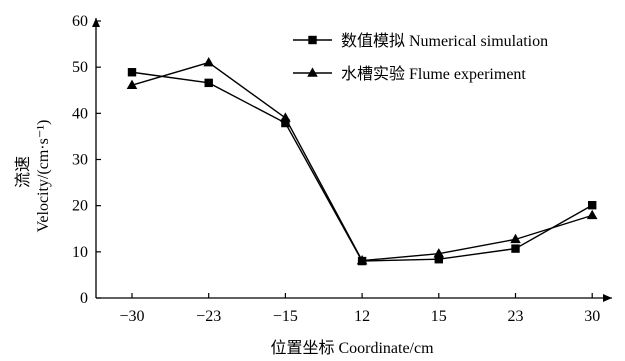 This screenshot has width=625, height=361. I want to click on y-axis-title-cn: 流速, so click(23, 172).